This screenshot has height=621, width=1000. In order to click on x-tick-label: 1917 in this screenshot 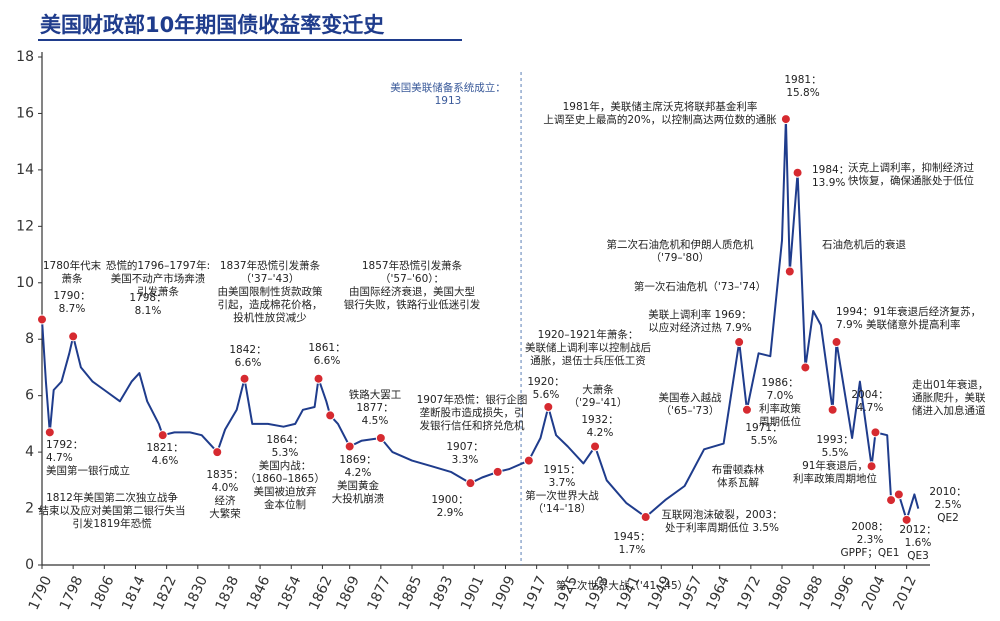, I will do `click(535, 593)`.